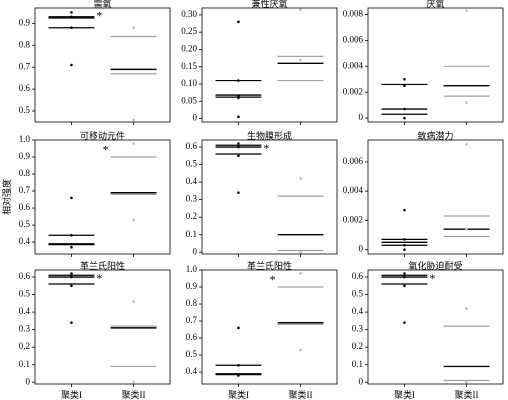 Image resolution: width=508 pixels, height=400 pixels. What do you see at coordinates (353, 161) in the screenshot?
I see `y-tick-label: 0.006` at bounding box center [353, 161].